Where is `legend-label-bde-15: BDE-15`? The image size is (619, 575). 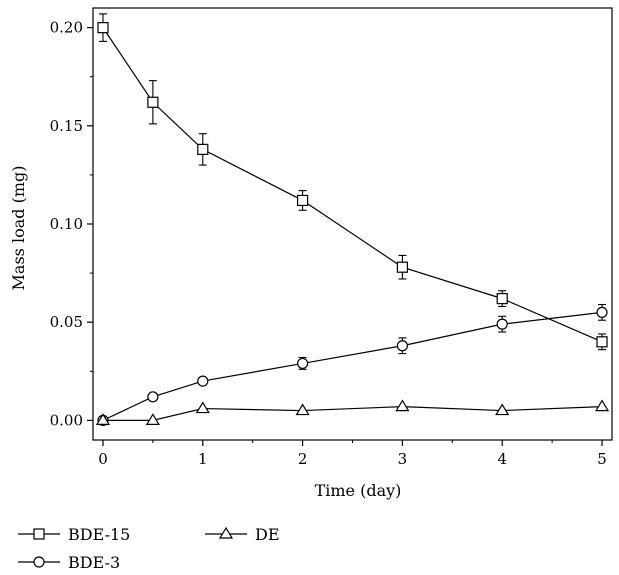
legend-label-bde-15: BDE-15 is located at coordinates (99, 534).